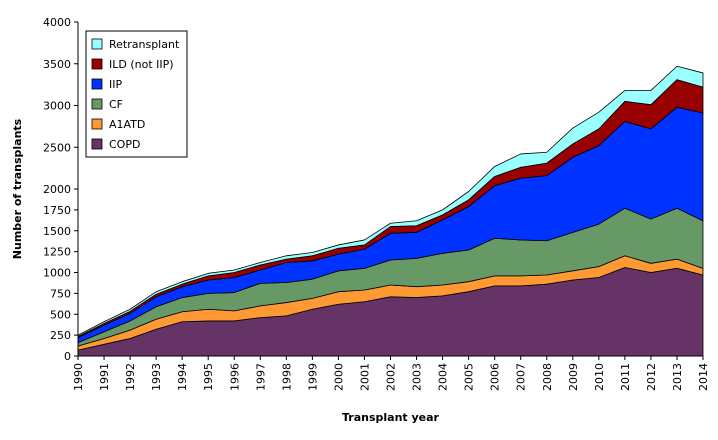 The height and width of the screenshot is (440, 718). I want to click on y-tick-label: 4000, so click(57, 22).